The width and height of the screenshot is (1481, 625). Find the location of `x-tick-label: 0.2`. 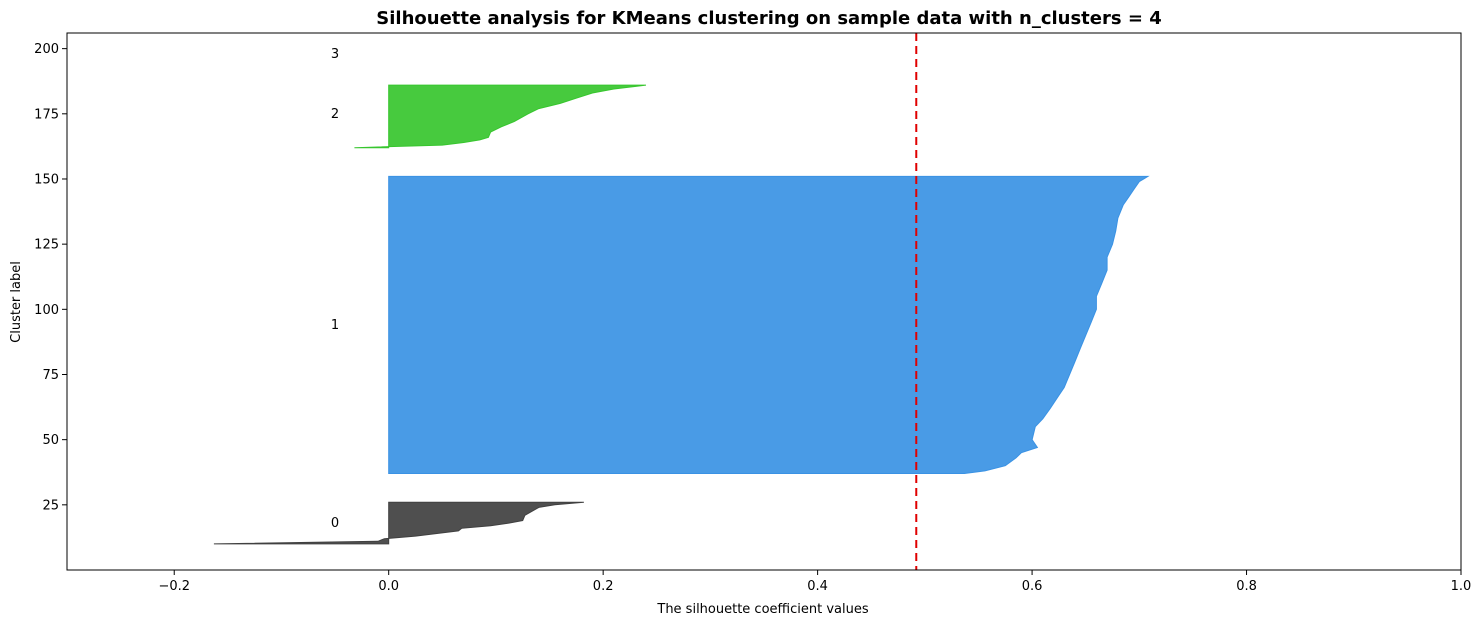

x-tick-label: 0.2 is located at coordinates (603, 586).